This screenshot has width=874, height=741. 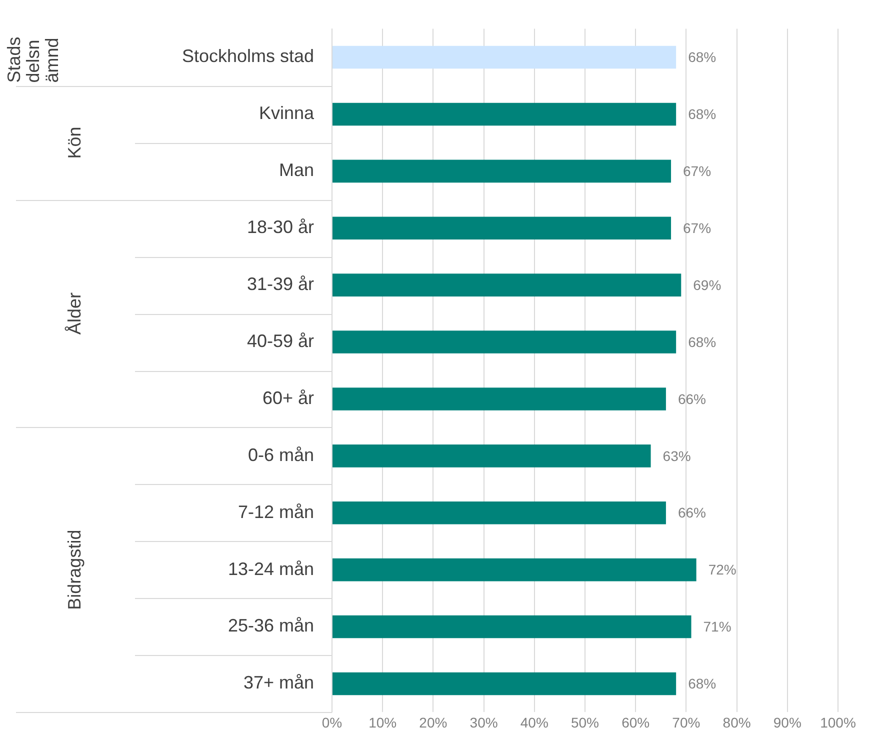 I want to click on data-label: 69%, so click(x=707, y=284).